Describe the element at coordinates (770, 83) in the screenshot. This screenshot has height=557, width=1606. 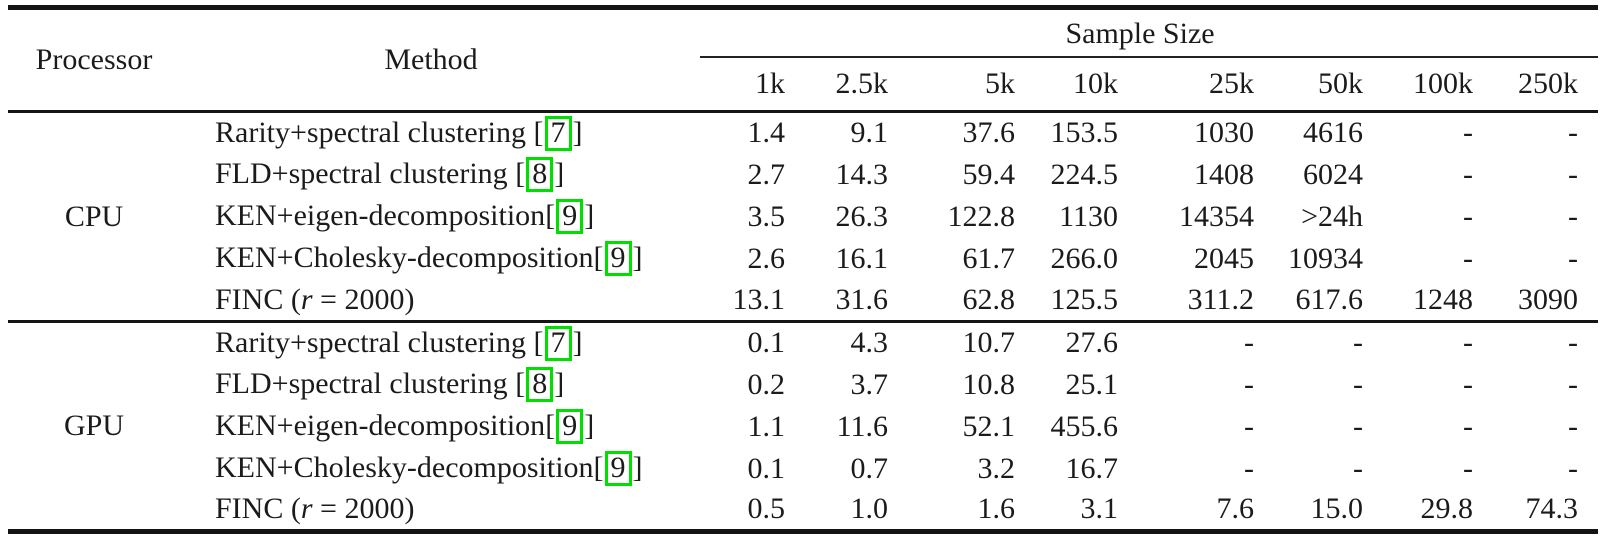
I see `size-column-1k: 1k` at that location.